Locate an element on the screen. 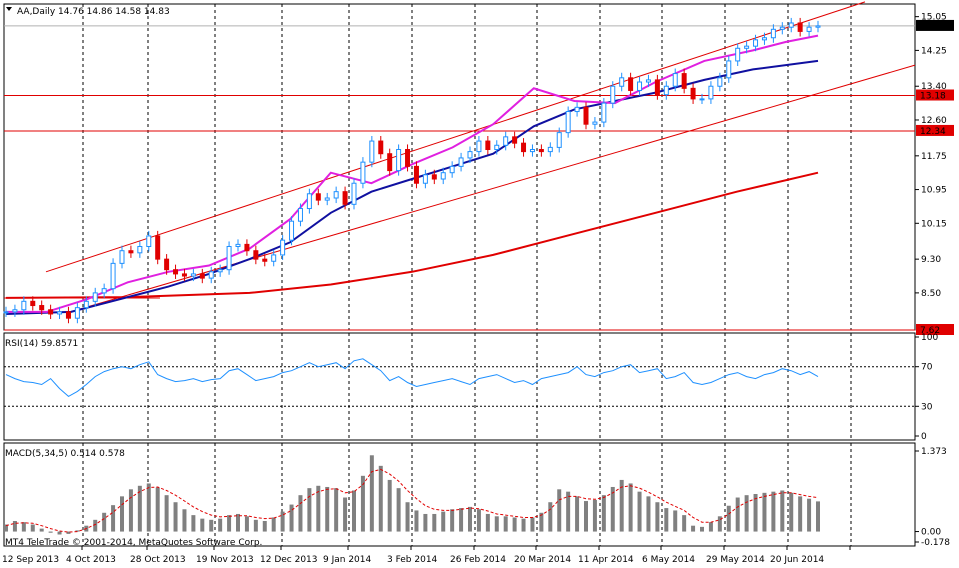  macd-signal-line is located at coordinates (412, 500).